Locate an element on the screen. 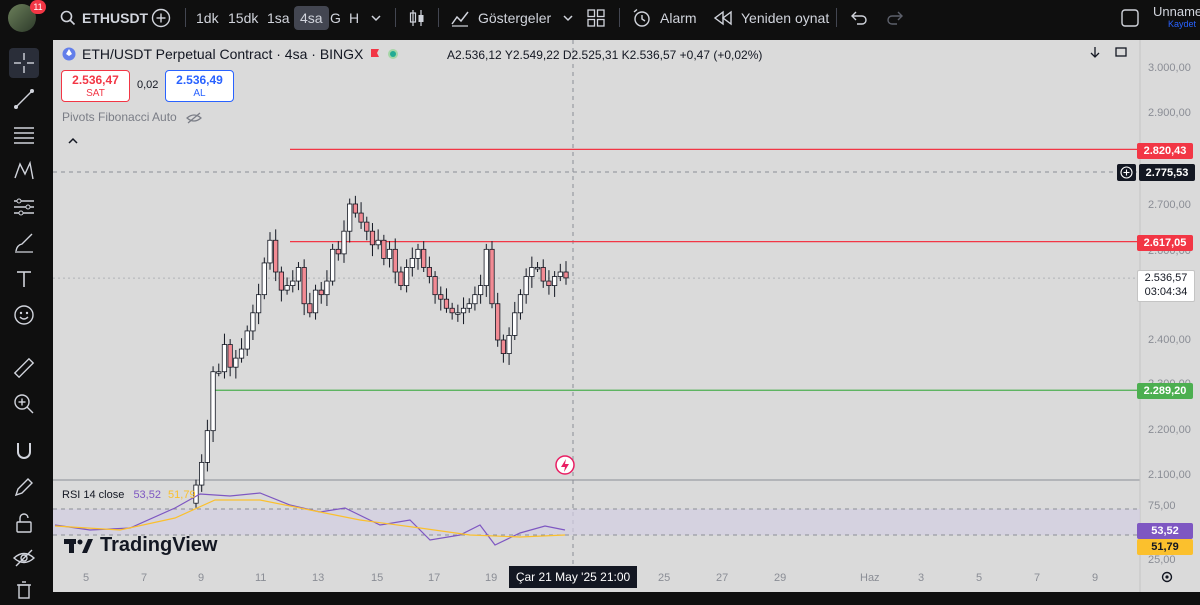 This screenshot has width=1200, height=605. zoom-tool is located at coordinates (24, 404).